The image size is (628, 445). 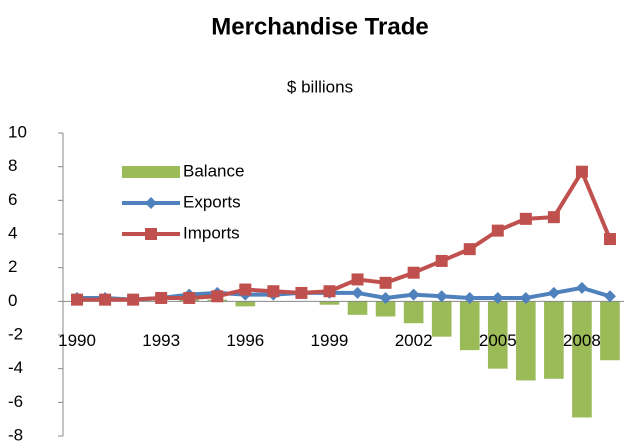 I want to click on legend-label: Exports, so click(x=212, y=201).